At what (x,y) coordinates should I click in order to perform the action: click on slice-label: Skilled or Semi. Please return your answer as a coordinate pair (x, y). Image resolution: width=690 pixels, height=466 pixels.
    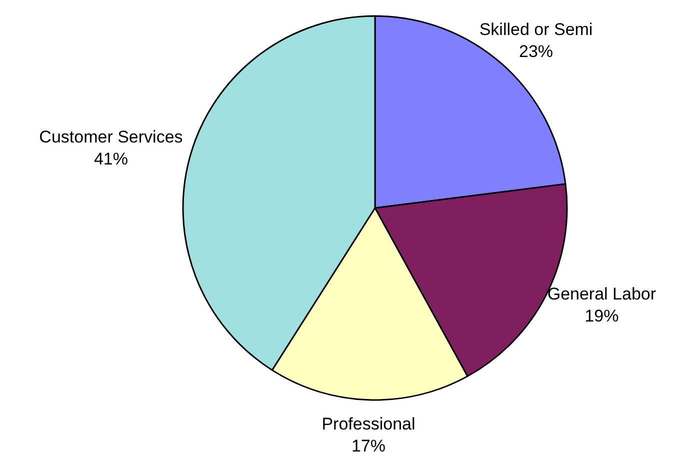
    Looking at the image, I should click on (536, 29).